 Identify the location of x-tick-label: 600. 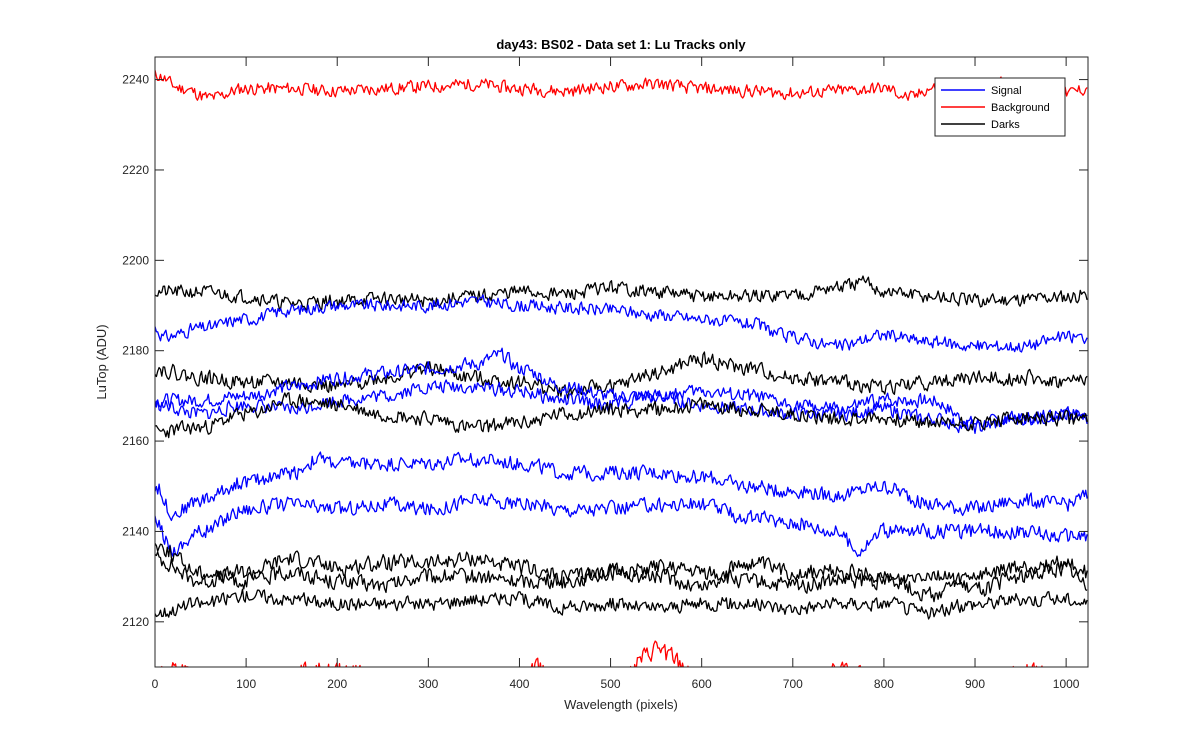
(702, 684).